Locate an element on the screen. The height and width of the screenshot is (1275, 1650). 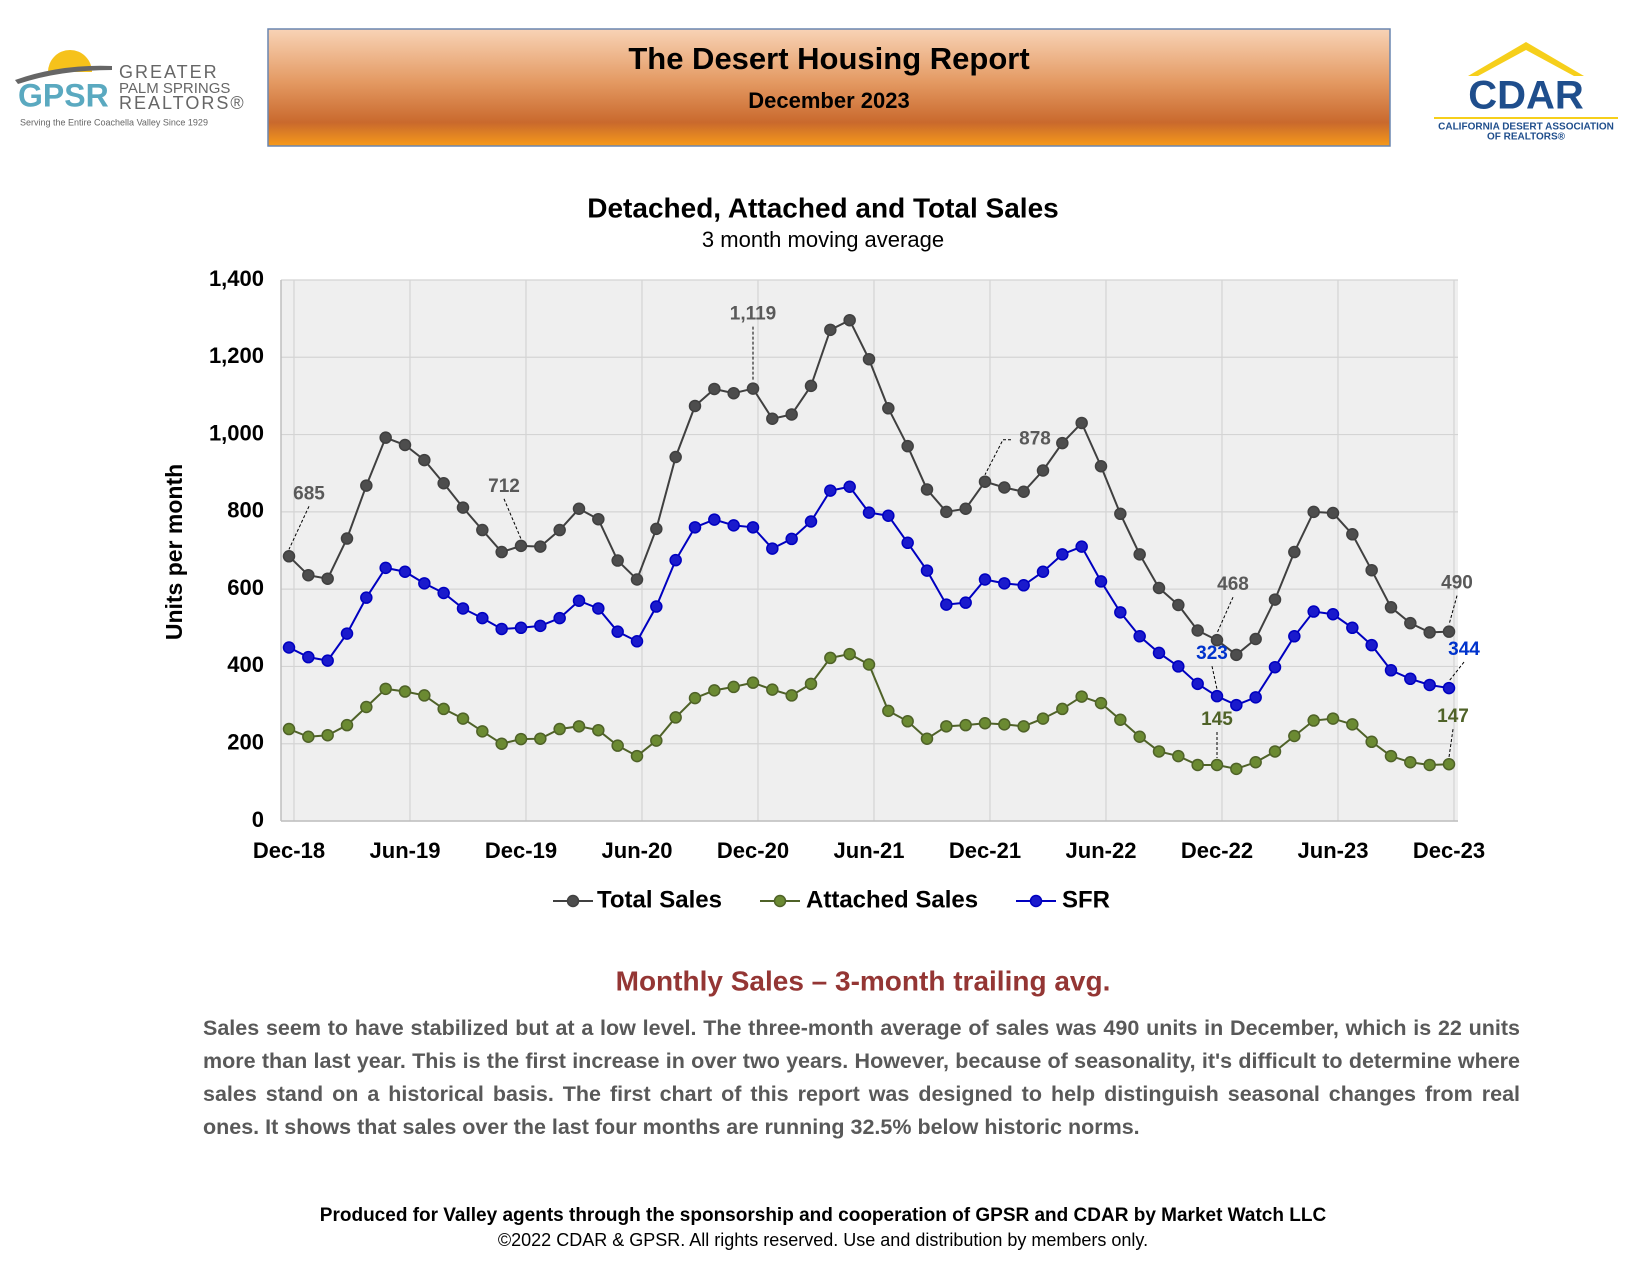
data-label: 468 is located at coordinates (1233, 584).